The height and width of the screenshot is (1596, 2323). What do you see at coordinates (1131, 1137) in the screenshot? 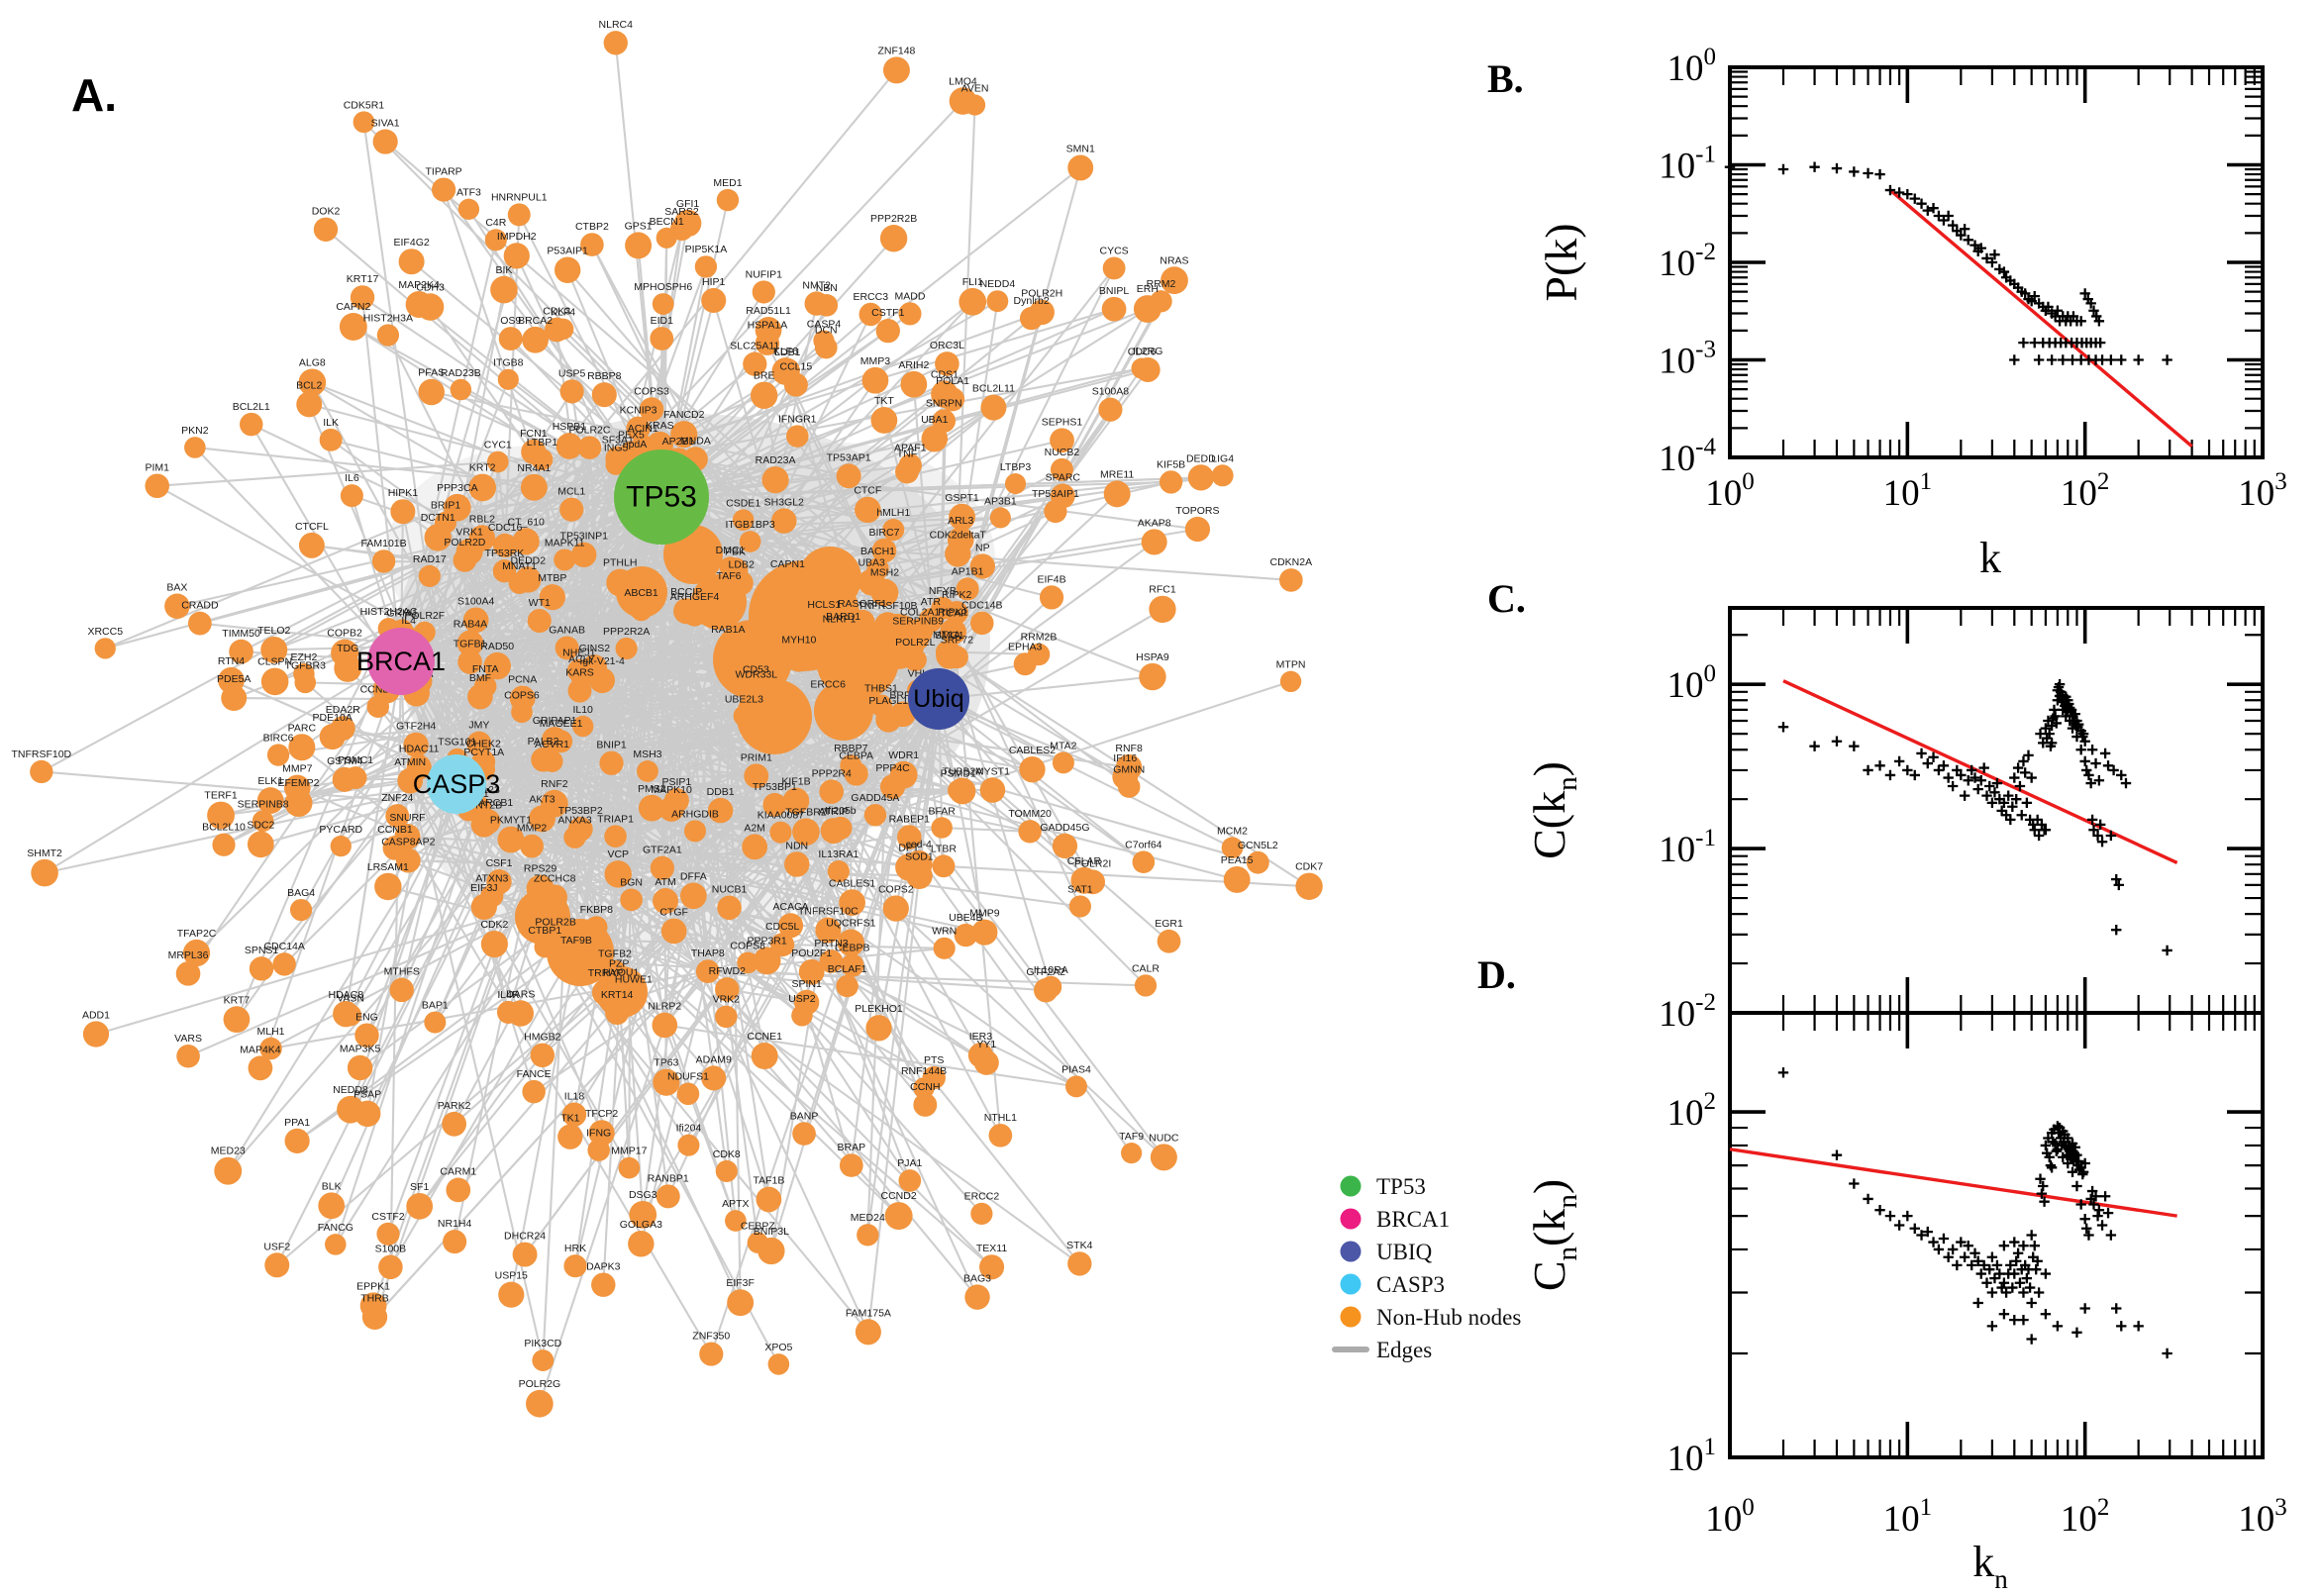
I see `gene-label: TAF9` at bounding box center [1131, 1137].